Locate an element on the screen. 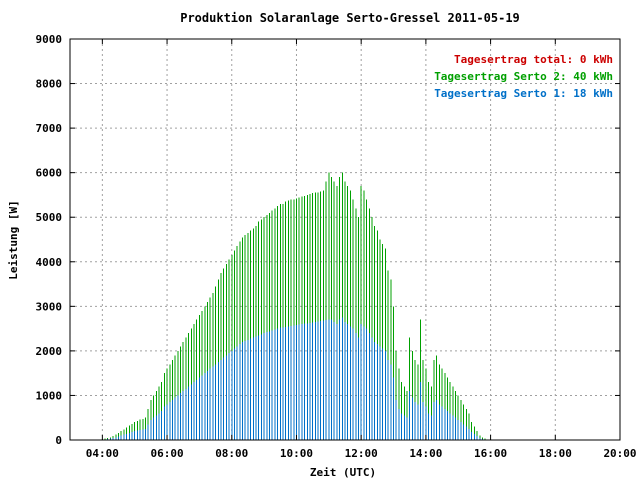 The image size is (640, 480). y-tick-label: 1000 is located at coordinates (49, 395).